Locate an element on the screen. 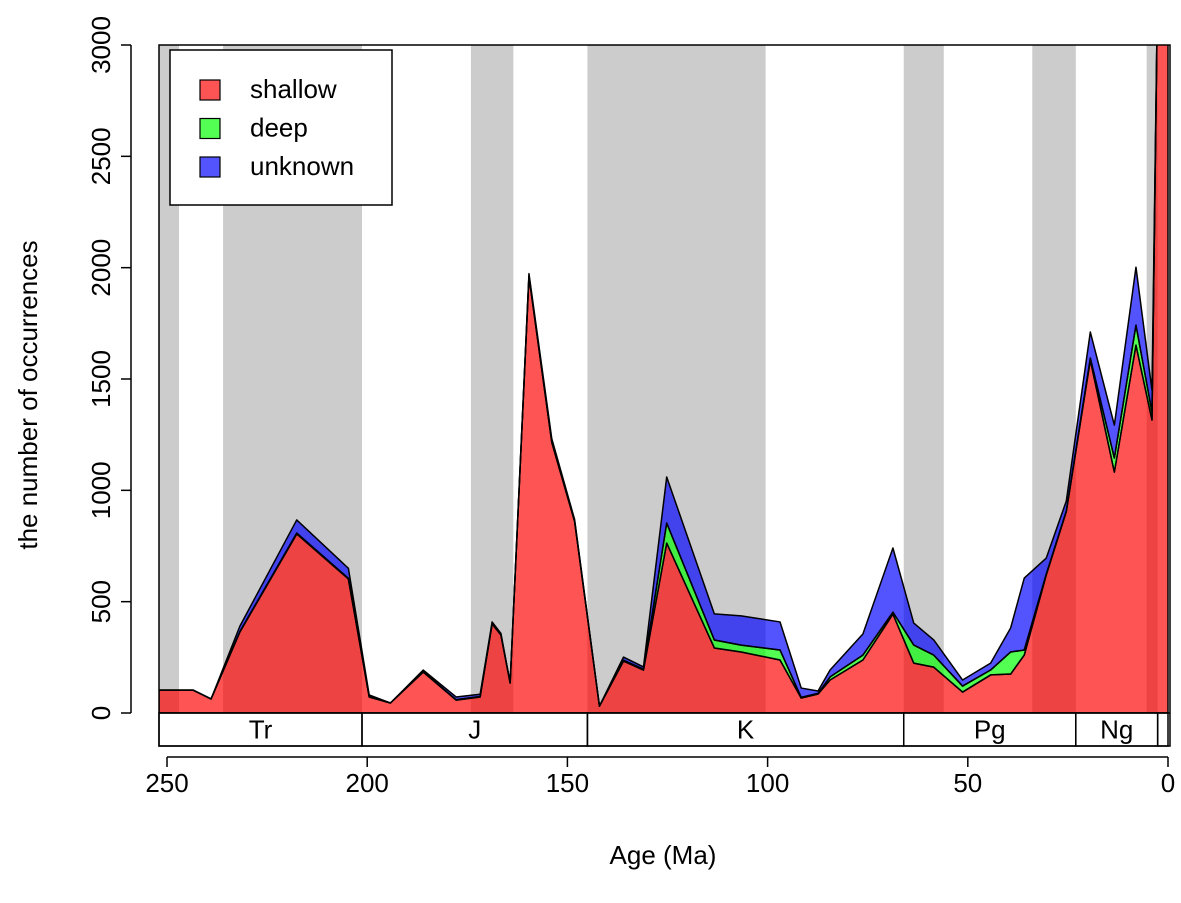  period-label: Pg is located at coordinates (990, 729).